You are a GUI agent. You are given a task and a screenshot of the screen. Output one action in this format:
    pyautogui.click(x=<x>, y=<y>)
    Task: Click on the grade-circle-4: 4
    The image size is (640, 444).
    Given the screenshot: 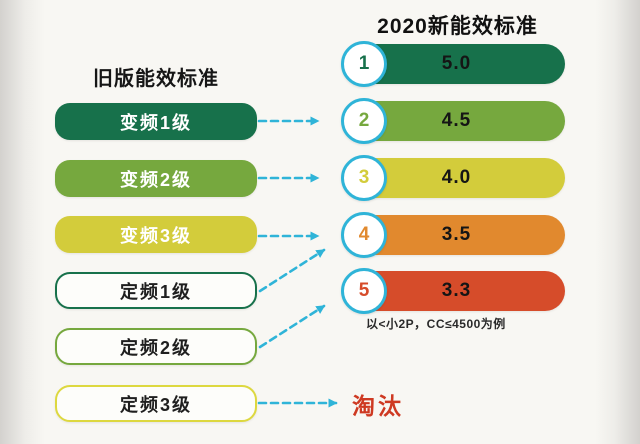 What is the action you would take?
    pyautogui.click(x=364, y=235)
    